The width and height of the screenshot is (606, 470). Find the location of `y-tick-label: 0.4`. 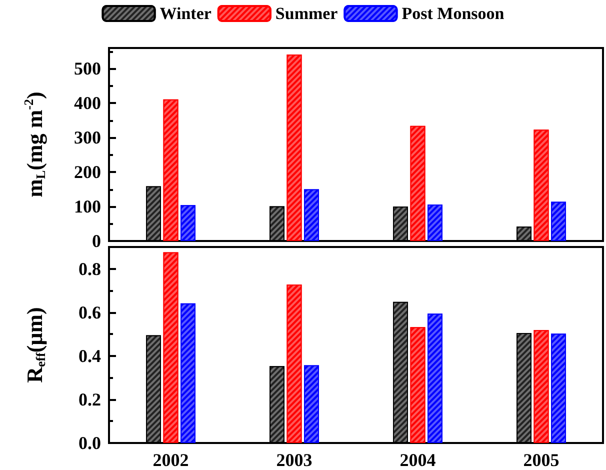

y-tick-label: 0.4 is located at coordinates (89, 356).